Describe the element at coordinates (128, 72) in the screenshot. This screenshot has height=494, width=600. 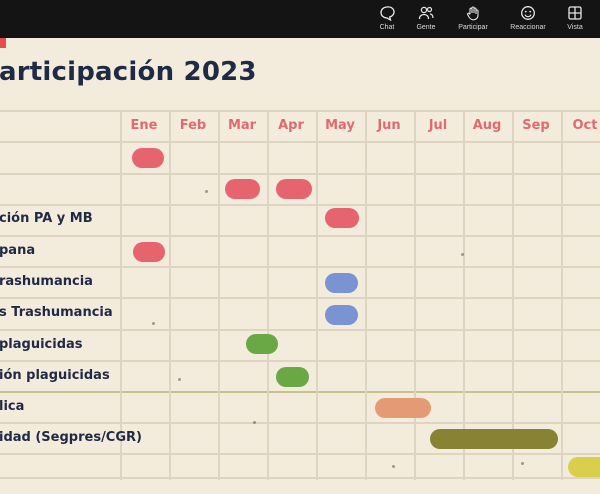
I see `slide-title: articipación 2023` at that location.